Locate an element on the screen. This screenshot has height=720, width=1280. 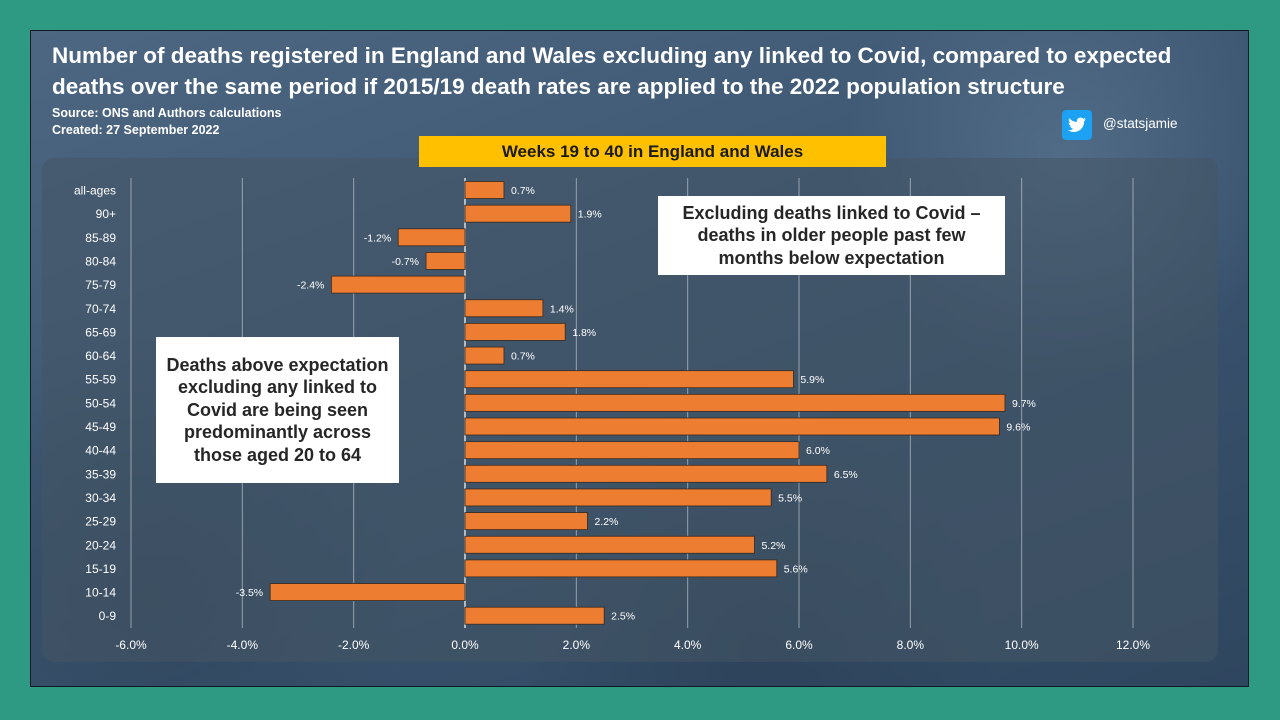
category-label: 35-39 is located at coordinates (100, 474).